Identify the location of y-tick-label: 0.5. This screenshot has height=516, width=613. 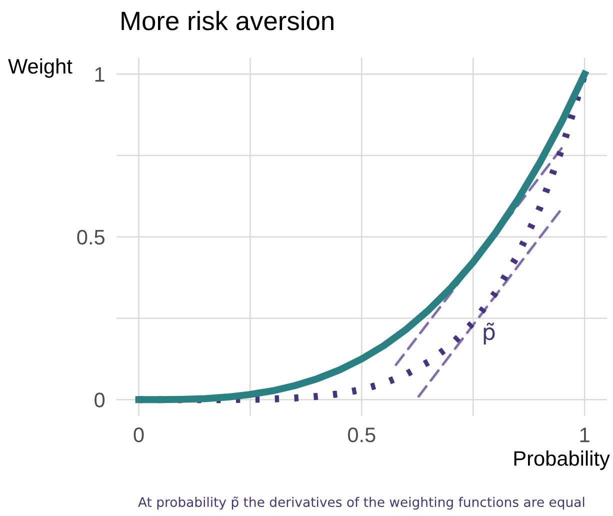
(90, 237).